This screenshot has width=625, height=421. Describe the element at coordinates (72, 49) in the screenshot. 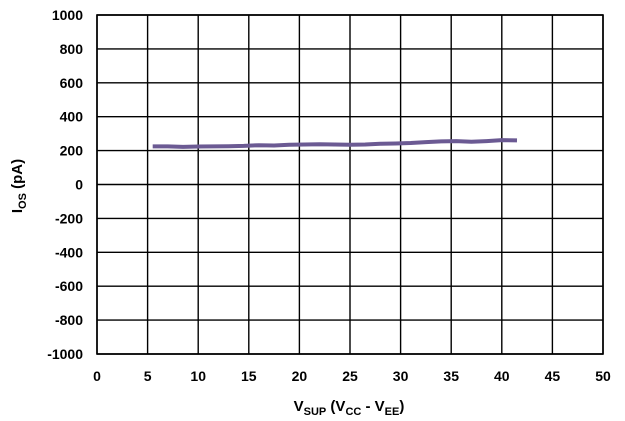

I see `y-tick-label: 800` at that location.